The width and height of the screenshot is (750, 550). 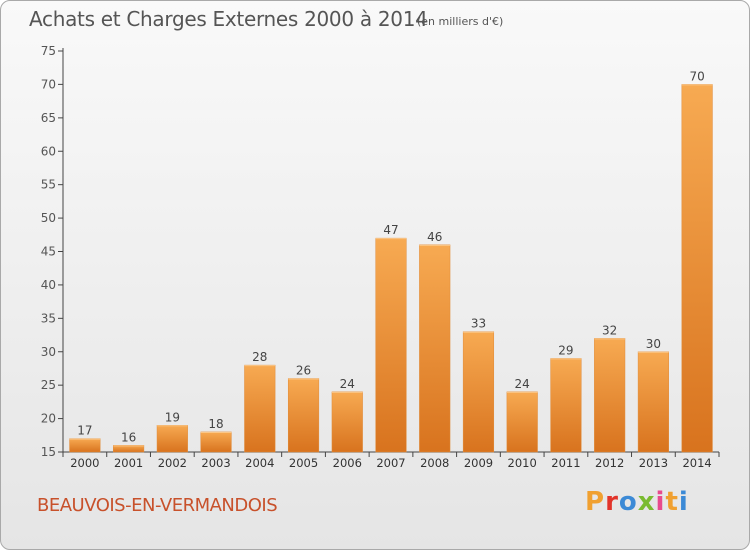 I want to click on x-tick-label: 2002, so click(x=172, y=463).